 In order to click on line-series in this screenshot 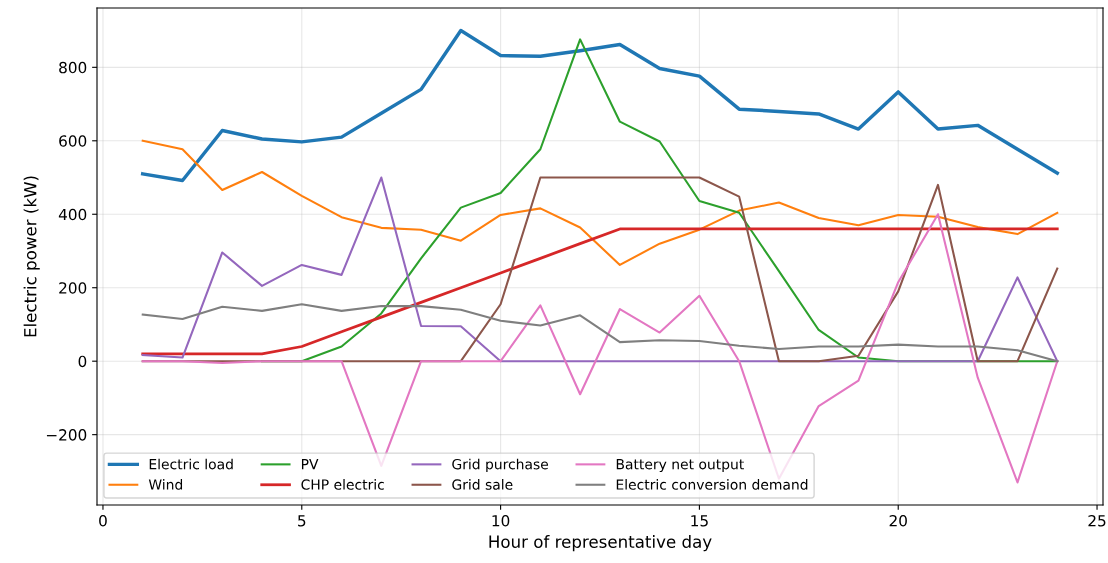, I will do `click(600, 333)`.